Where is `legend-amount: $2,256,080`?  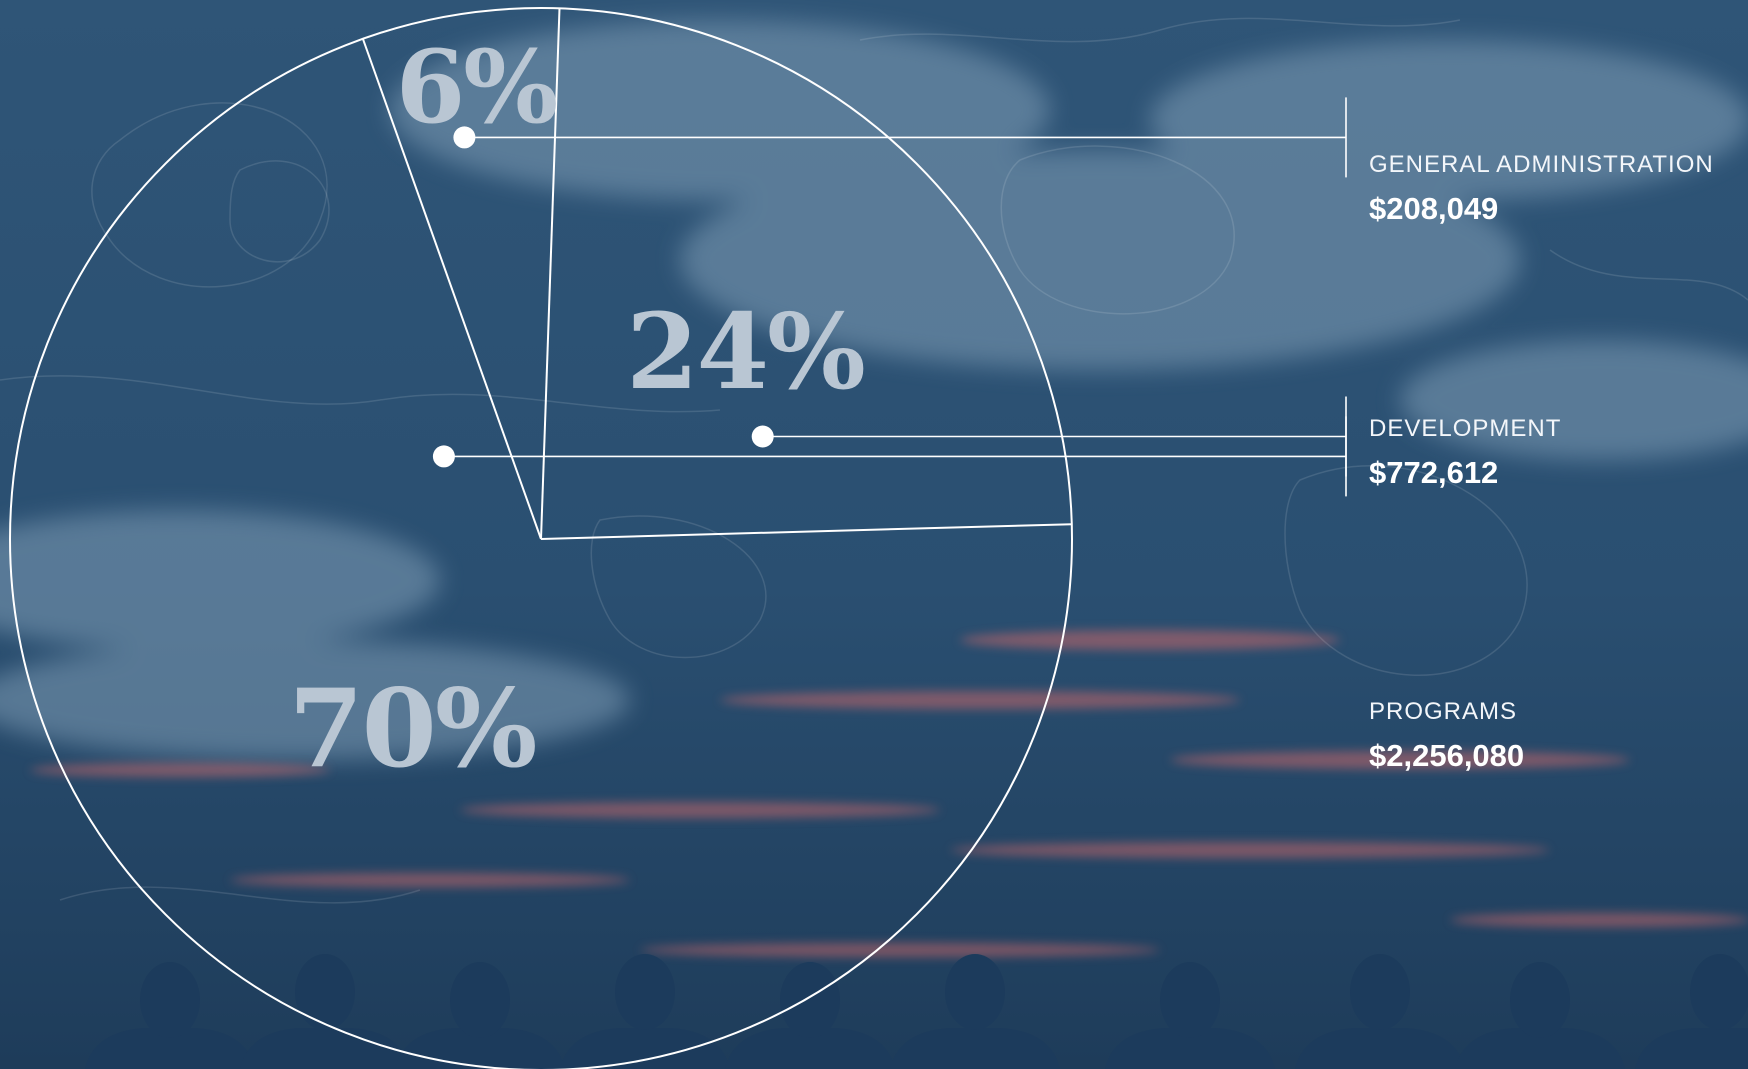 legend-amount: $2,256,080 is located at coordinates (1447, 755).